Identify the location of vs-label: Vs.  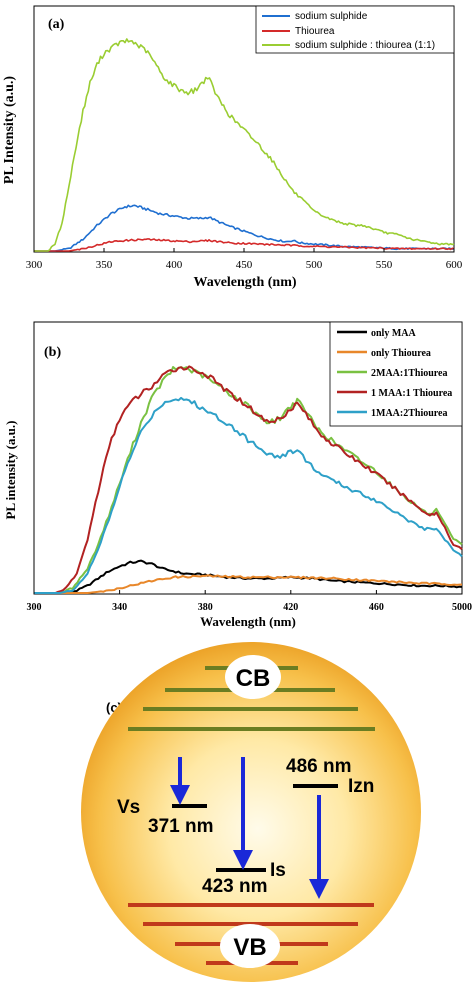
(128, 807).